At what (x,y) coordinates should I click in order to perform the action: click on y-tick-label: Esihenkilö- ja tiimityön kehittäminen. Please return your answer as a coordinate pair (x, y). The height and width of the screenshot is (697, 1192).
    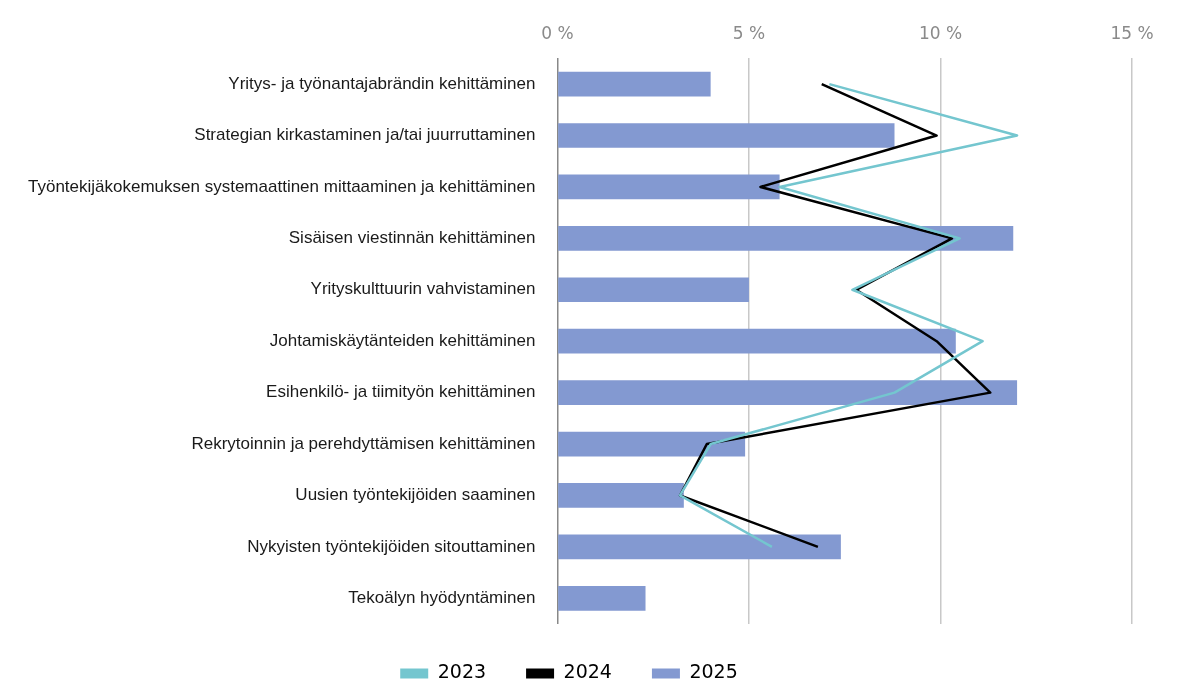
    Looking at the image, I should click on (401, 392).